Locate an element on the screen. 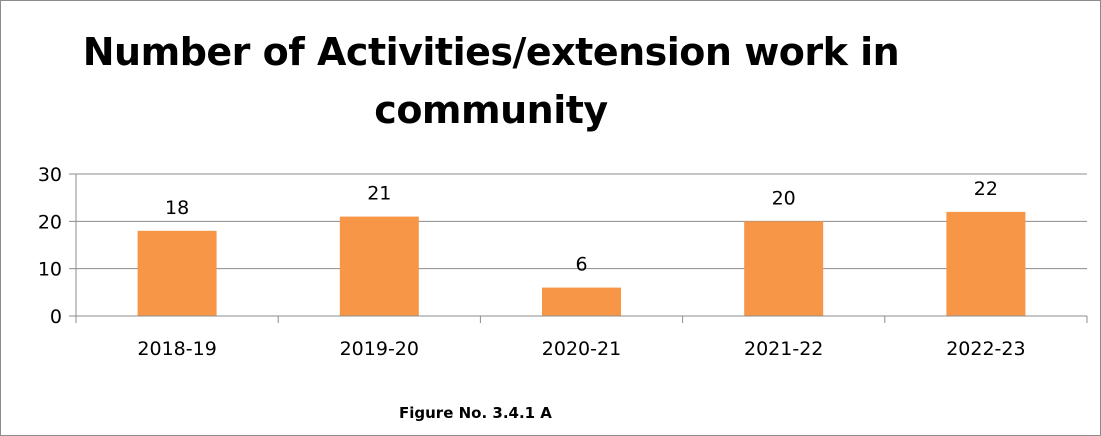 Image resolution: width=1101 pixels, height=436 pixels. y-tick-label: 0 is located at coordinates (56, 317).